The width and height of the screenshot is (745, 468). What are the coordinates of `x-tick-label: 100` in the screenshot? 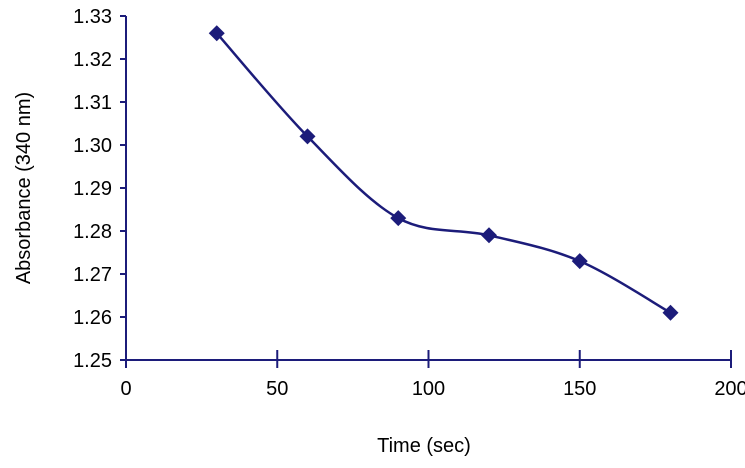 It's located at (428, 389).